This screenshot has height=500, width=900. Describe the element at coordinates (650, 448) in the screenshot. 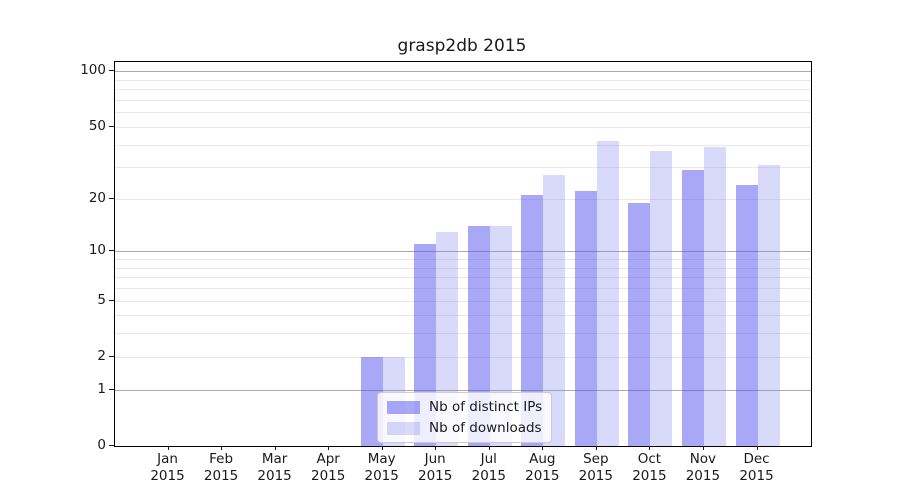

I see `xtick-mark-oct` at that location.